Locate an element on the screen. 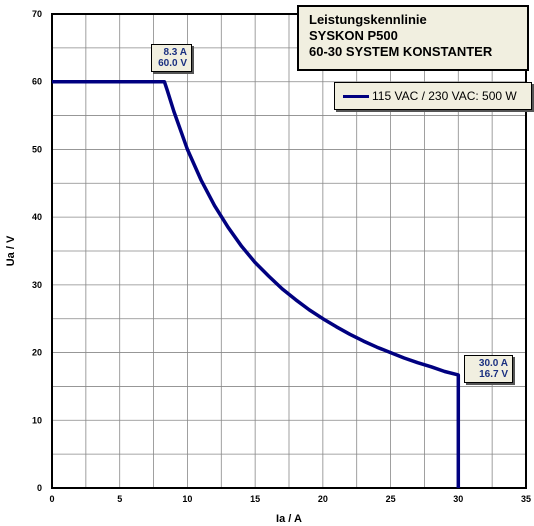 The width and height of the screenshot is (534, 526). y-tick-label: 0 is located at coordinates (39, 488).